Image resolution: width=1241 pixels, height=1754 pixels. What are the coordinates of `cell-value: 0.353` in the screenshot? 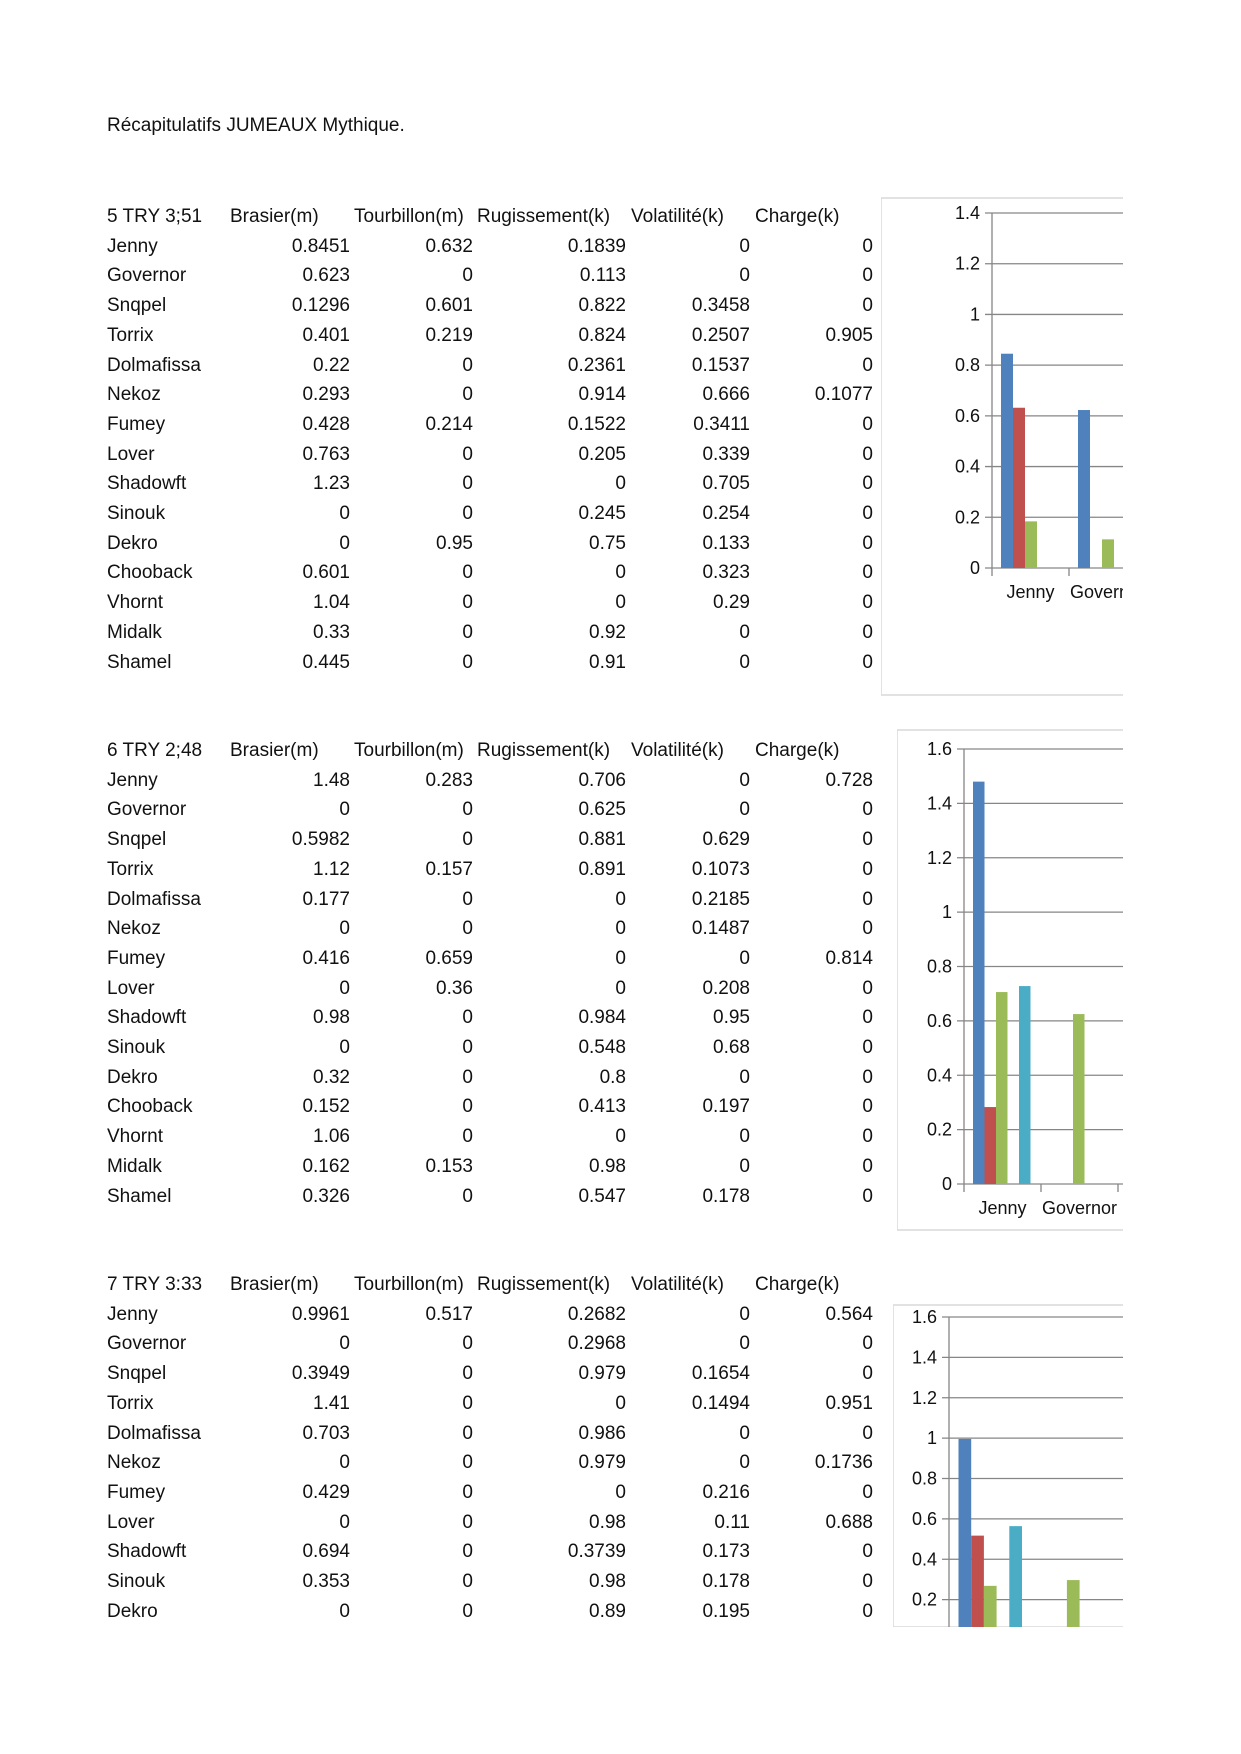 It's located at (326, 1581).